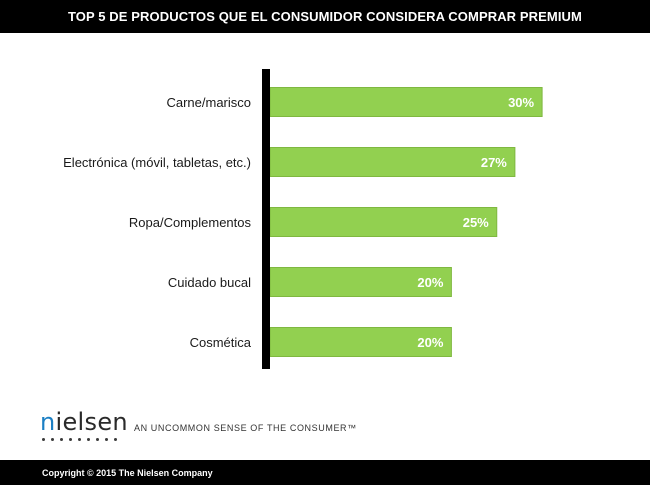 The width and height of the screenshot is (650, 485). Describe the element at coordinates (79, 439) in the screenshot. I see `logo-dots` at that location.